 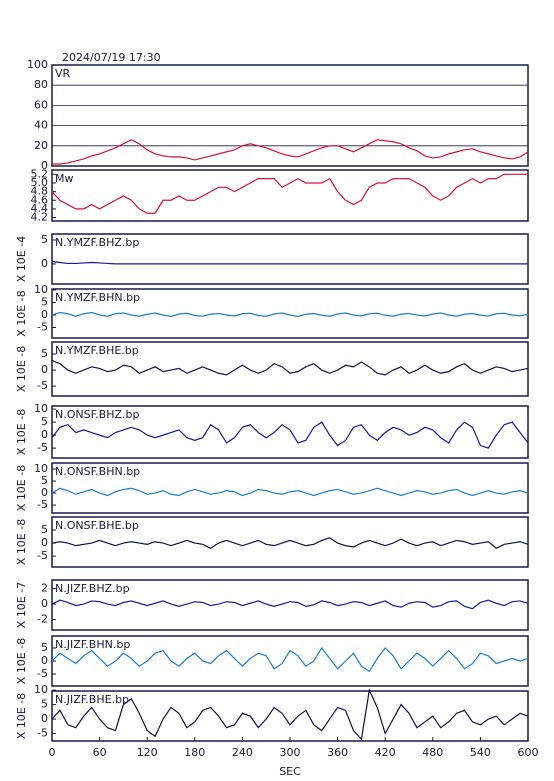 I want to click on y-tick-label: 4.8, so click(x=40, y=191).